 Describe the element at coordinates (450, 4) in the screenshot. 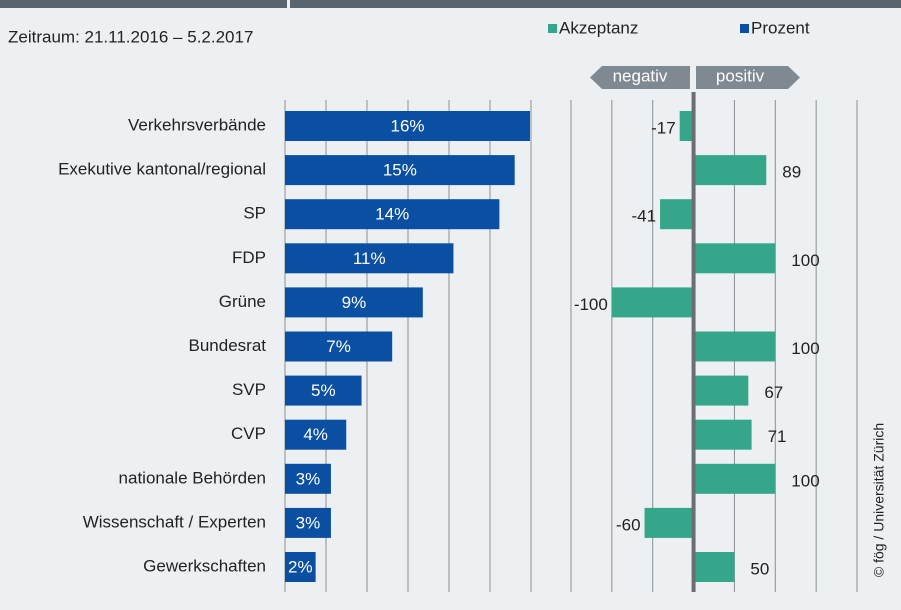

I see `top-bar` at that location.